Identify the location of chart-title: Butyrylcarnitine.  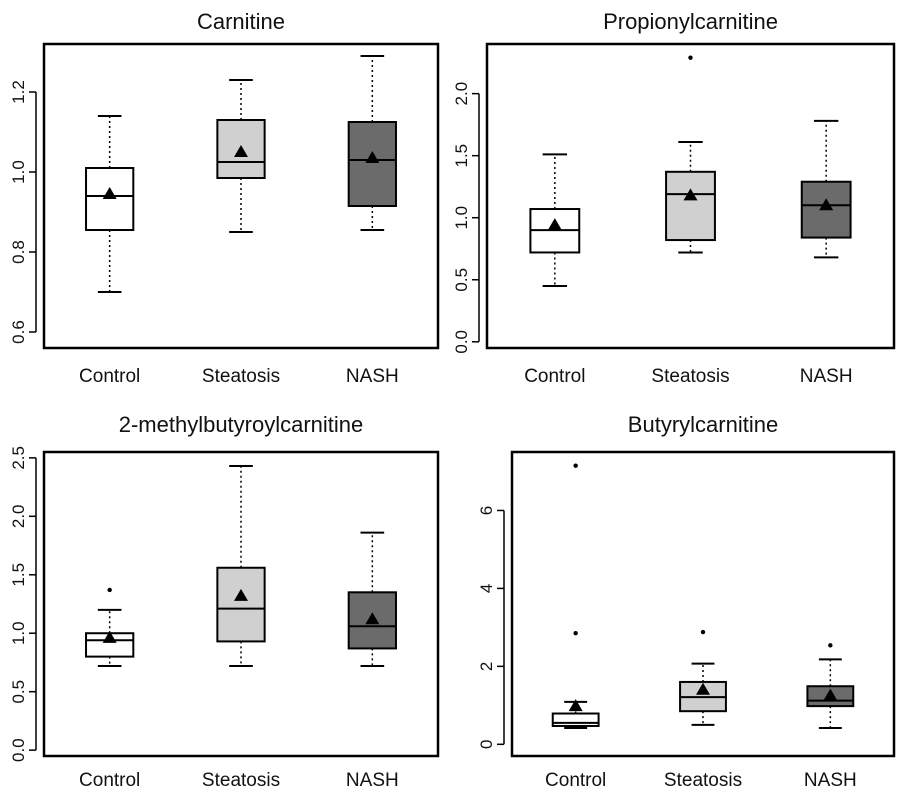
(703, 424).